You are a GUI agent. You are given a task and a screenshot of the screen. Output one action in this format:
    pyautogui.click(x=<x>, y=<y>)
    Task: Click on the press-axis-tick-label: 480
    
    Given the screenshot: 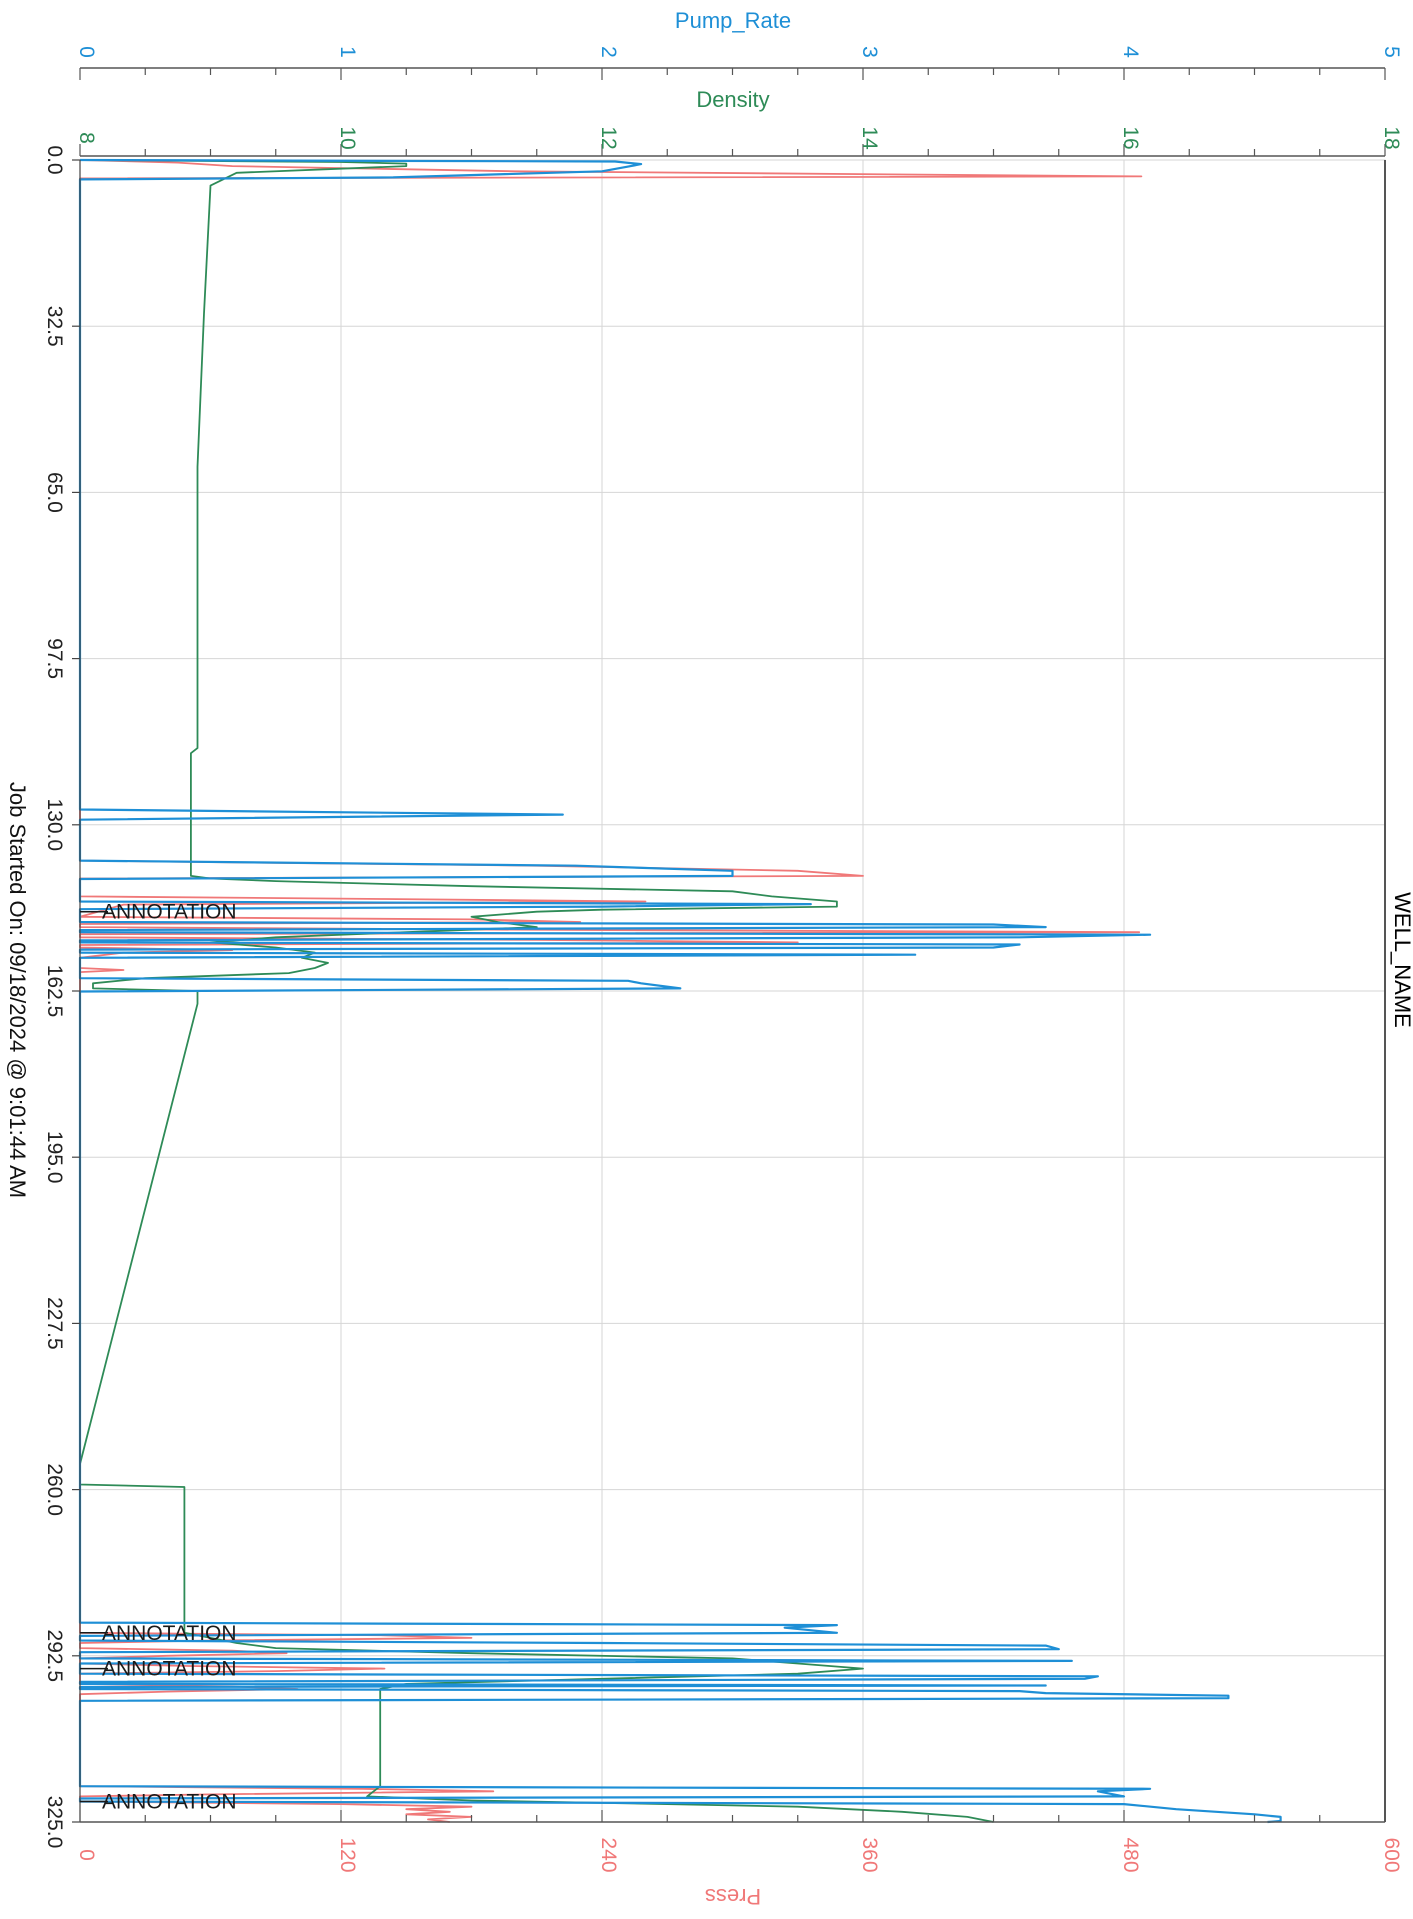 What is the action you would take?
    pyautogui.click(x=1130, y=1854)
    